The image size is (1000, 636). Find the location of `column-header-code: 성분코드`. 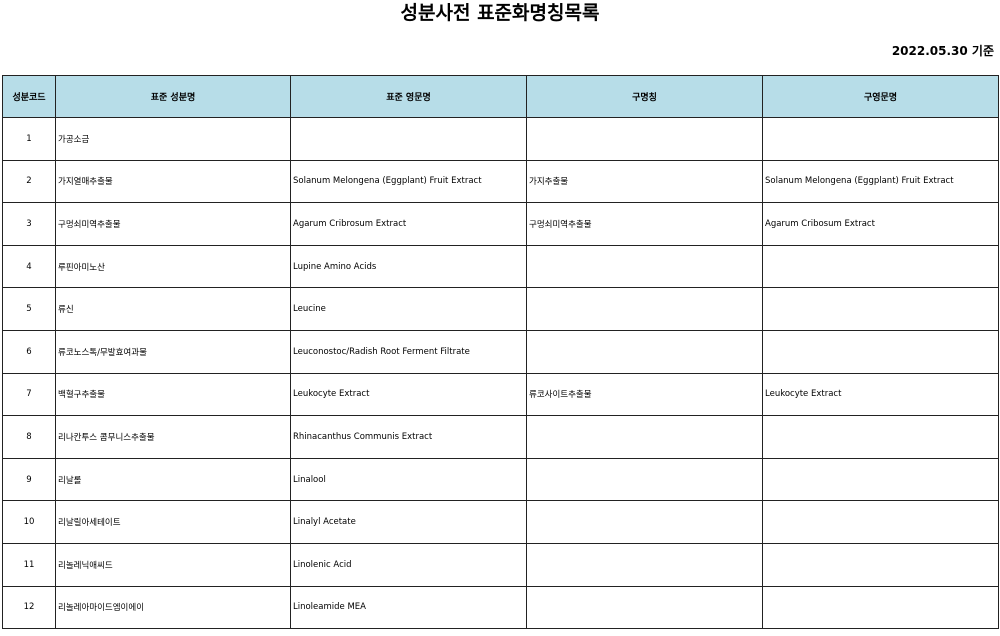

column-header-code: 성분코드 is located at coordinates (29, 96).